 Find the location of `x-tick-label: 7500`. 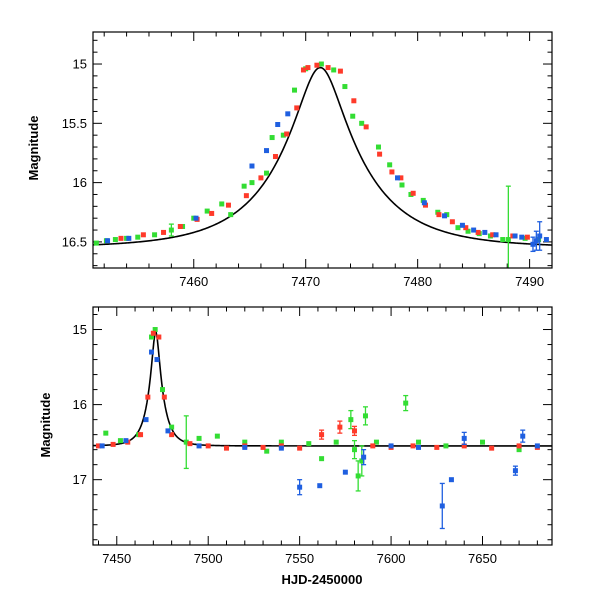

x-tick-label: 7500 is located at coordinates (208, 558).